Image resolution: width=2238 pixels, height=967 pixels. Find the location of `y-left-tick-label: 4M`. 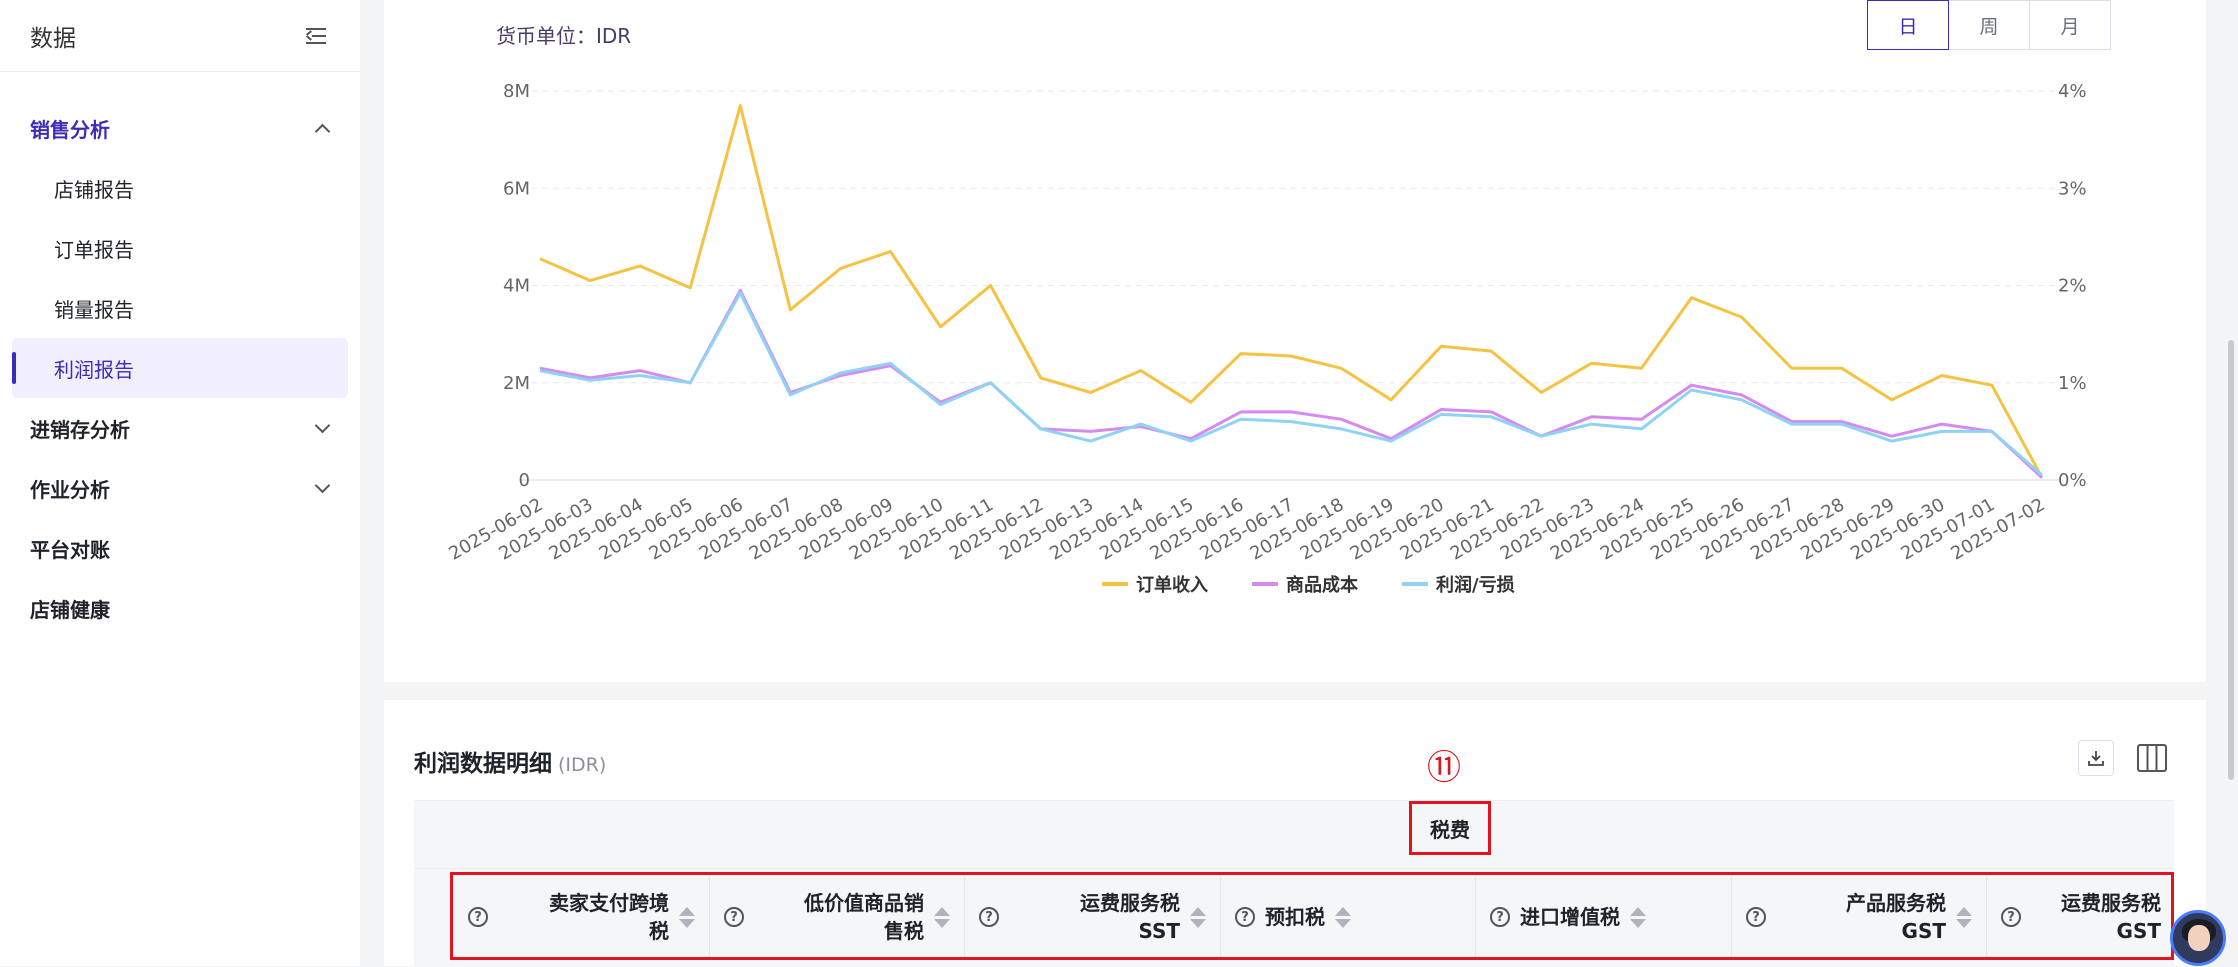

y-left-tick-label: 4M is located at coordinates (516, 286).